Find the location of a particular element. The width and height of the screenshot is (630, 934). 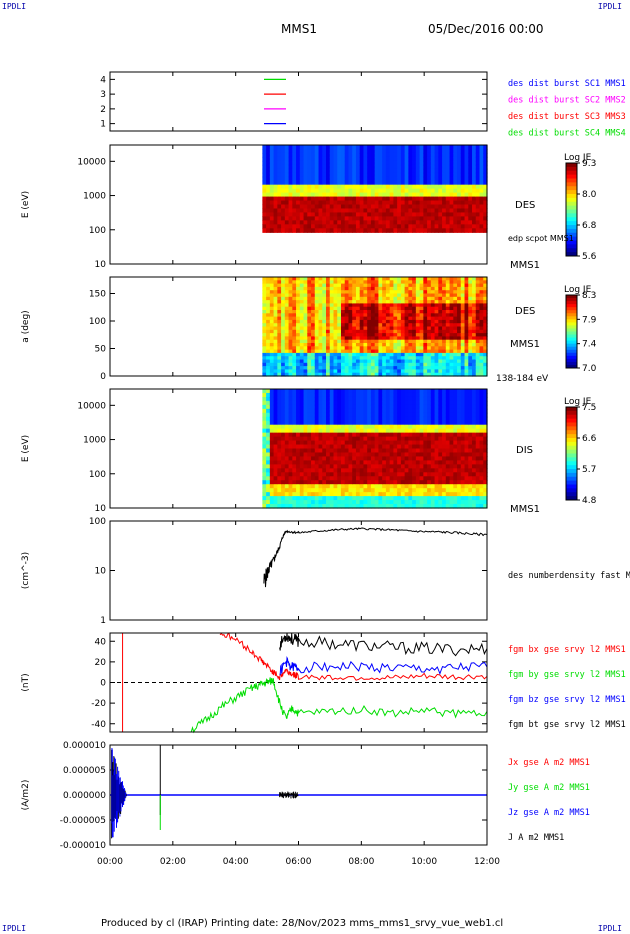

colorbar-tick-label: 7.4 is located at coordinates (589, 345).